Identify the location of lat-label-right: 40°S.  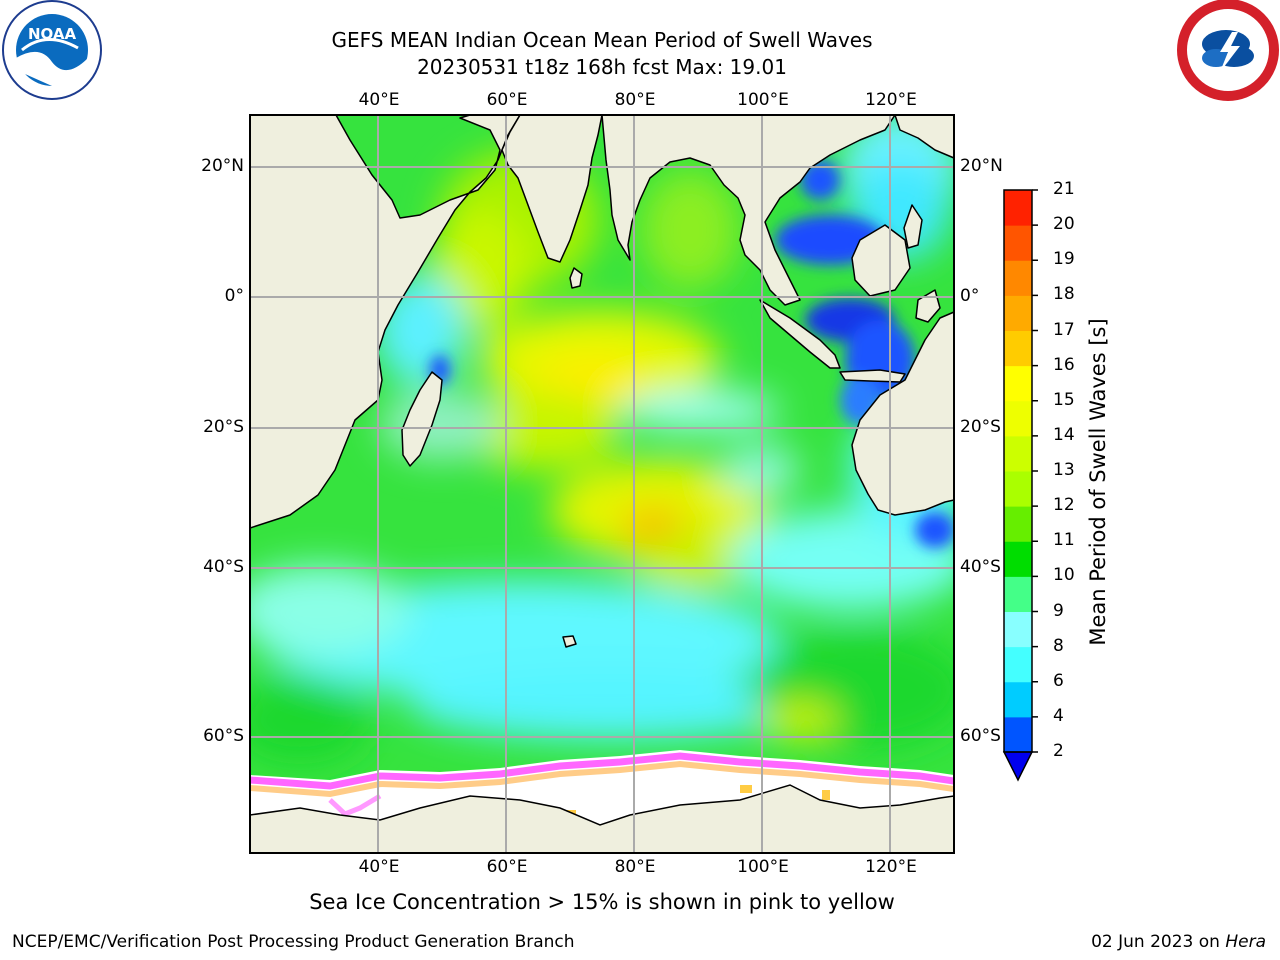
(980, 567).